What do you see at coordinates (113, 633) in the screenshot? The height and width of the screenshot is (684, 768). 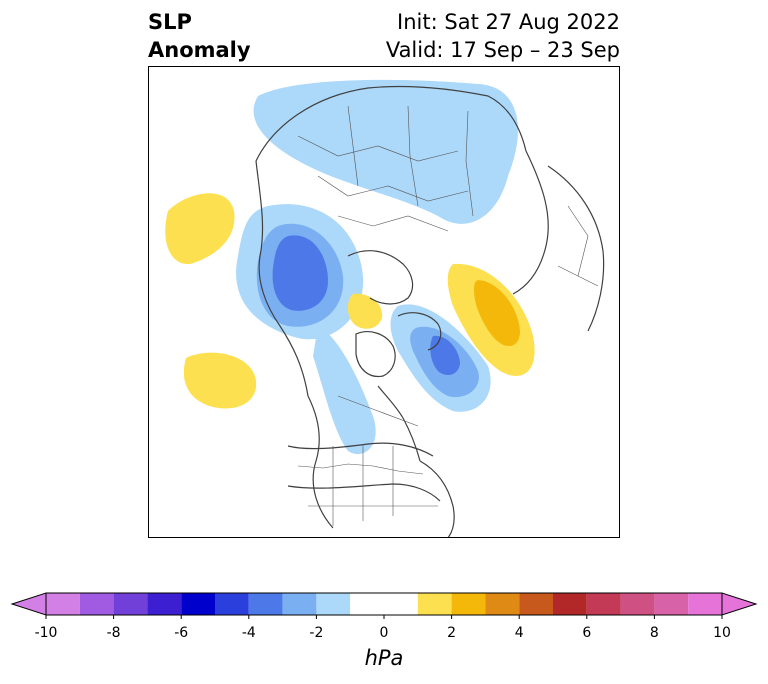 I see `colorbar-tick-label: -8` at bounding box center [113, 633].